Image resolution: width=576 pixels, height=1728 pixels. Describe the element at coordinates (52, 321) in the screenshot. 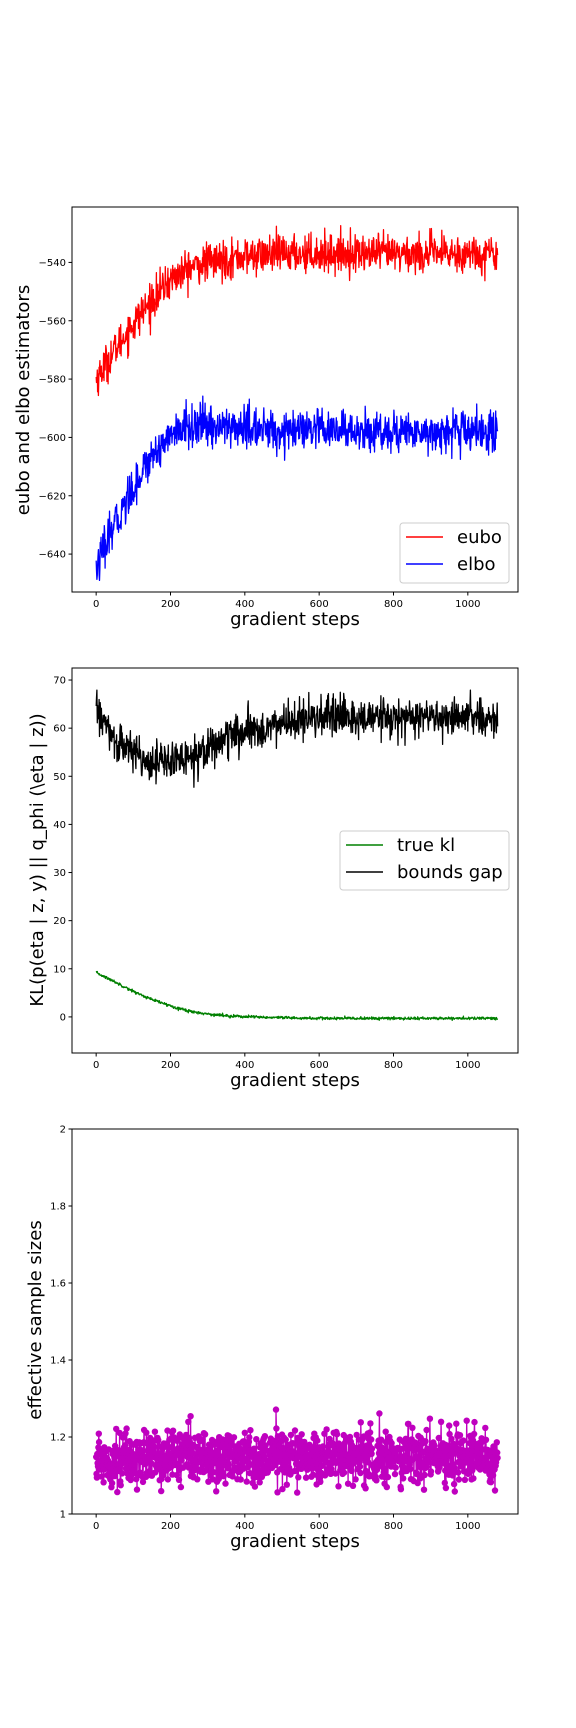

I see `y-tick-label: −560` at that location.